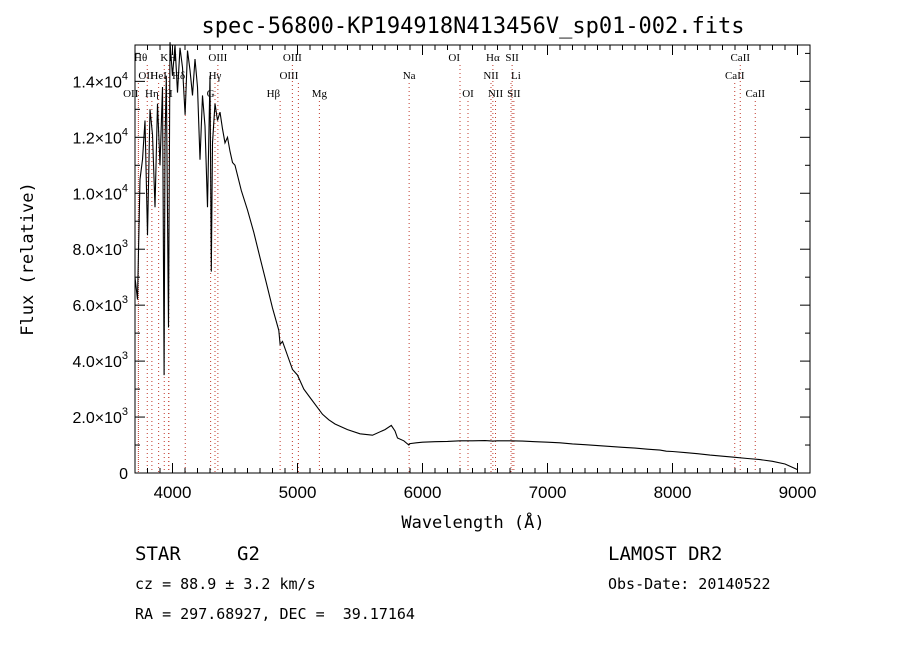  Describe the element at coordinates (514, 94) in the screenshot. I see `line-label-26: SII` at that location.